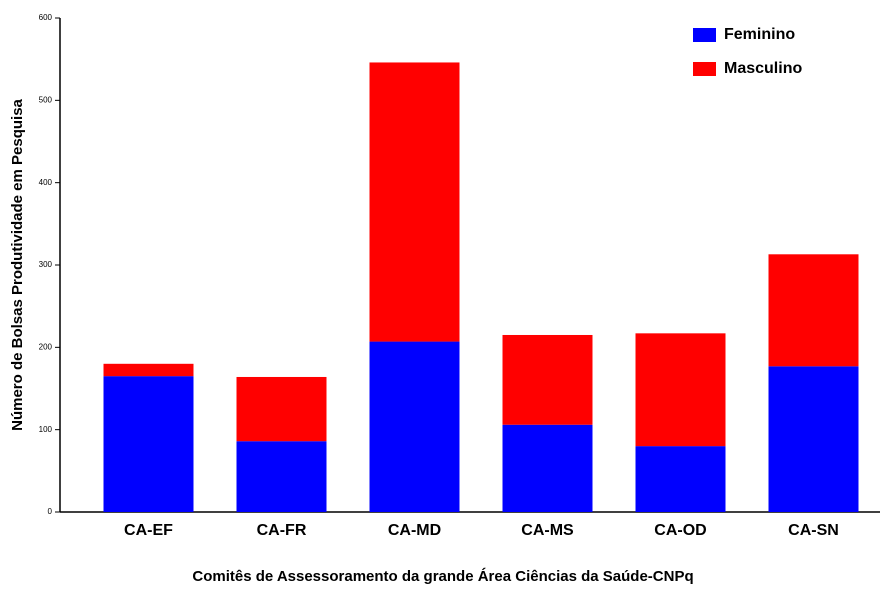  What do you see at coordinates (46, 17) in the screenshot?
I see `y-tick-label: 600` at bounding box center [46, 17].